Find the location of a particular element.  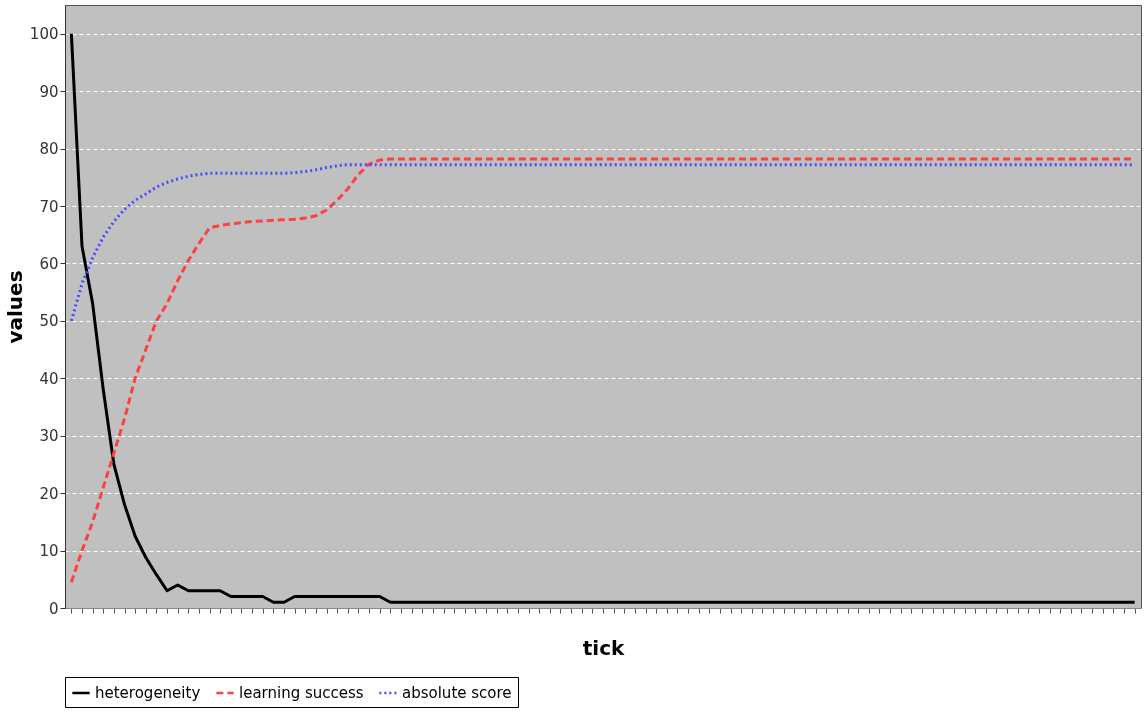

legend-label: learning success is located at coordinates (301, 693).